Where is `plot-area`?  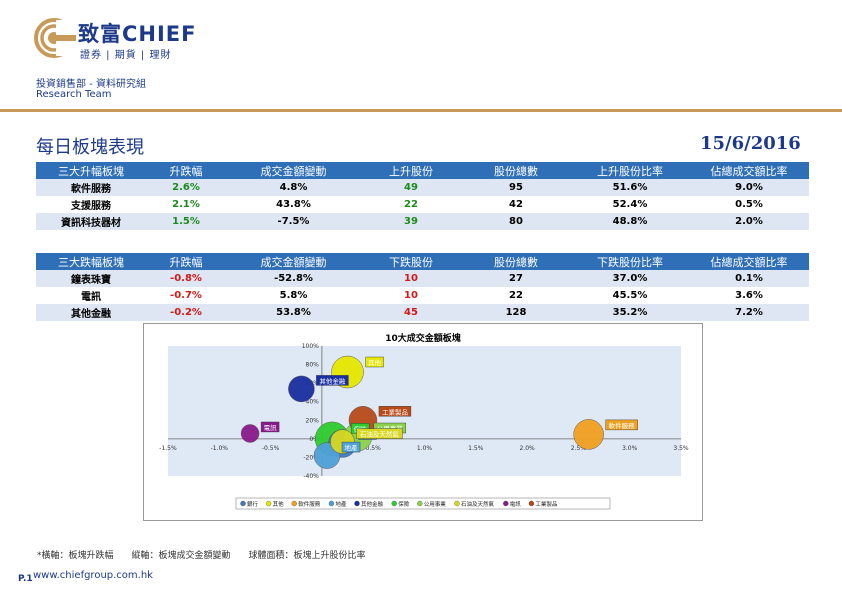 plot-area is located at coordinates (424, 411).